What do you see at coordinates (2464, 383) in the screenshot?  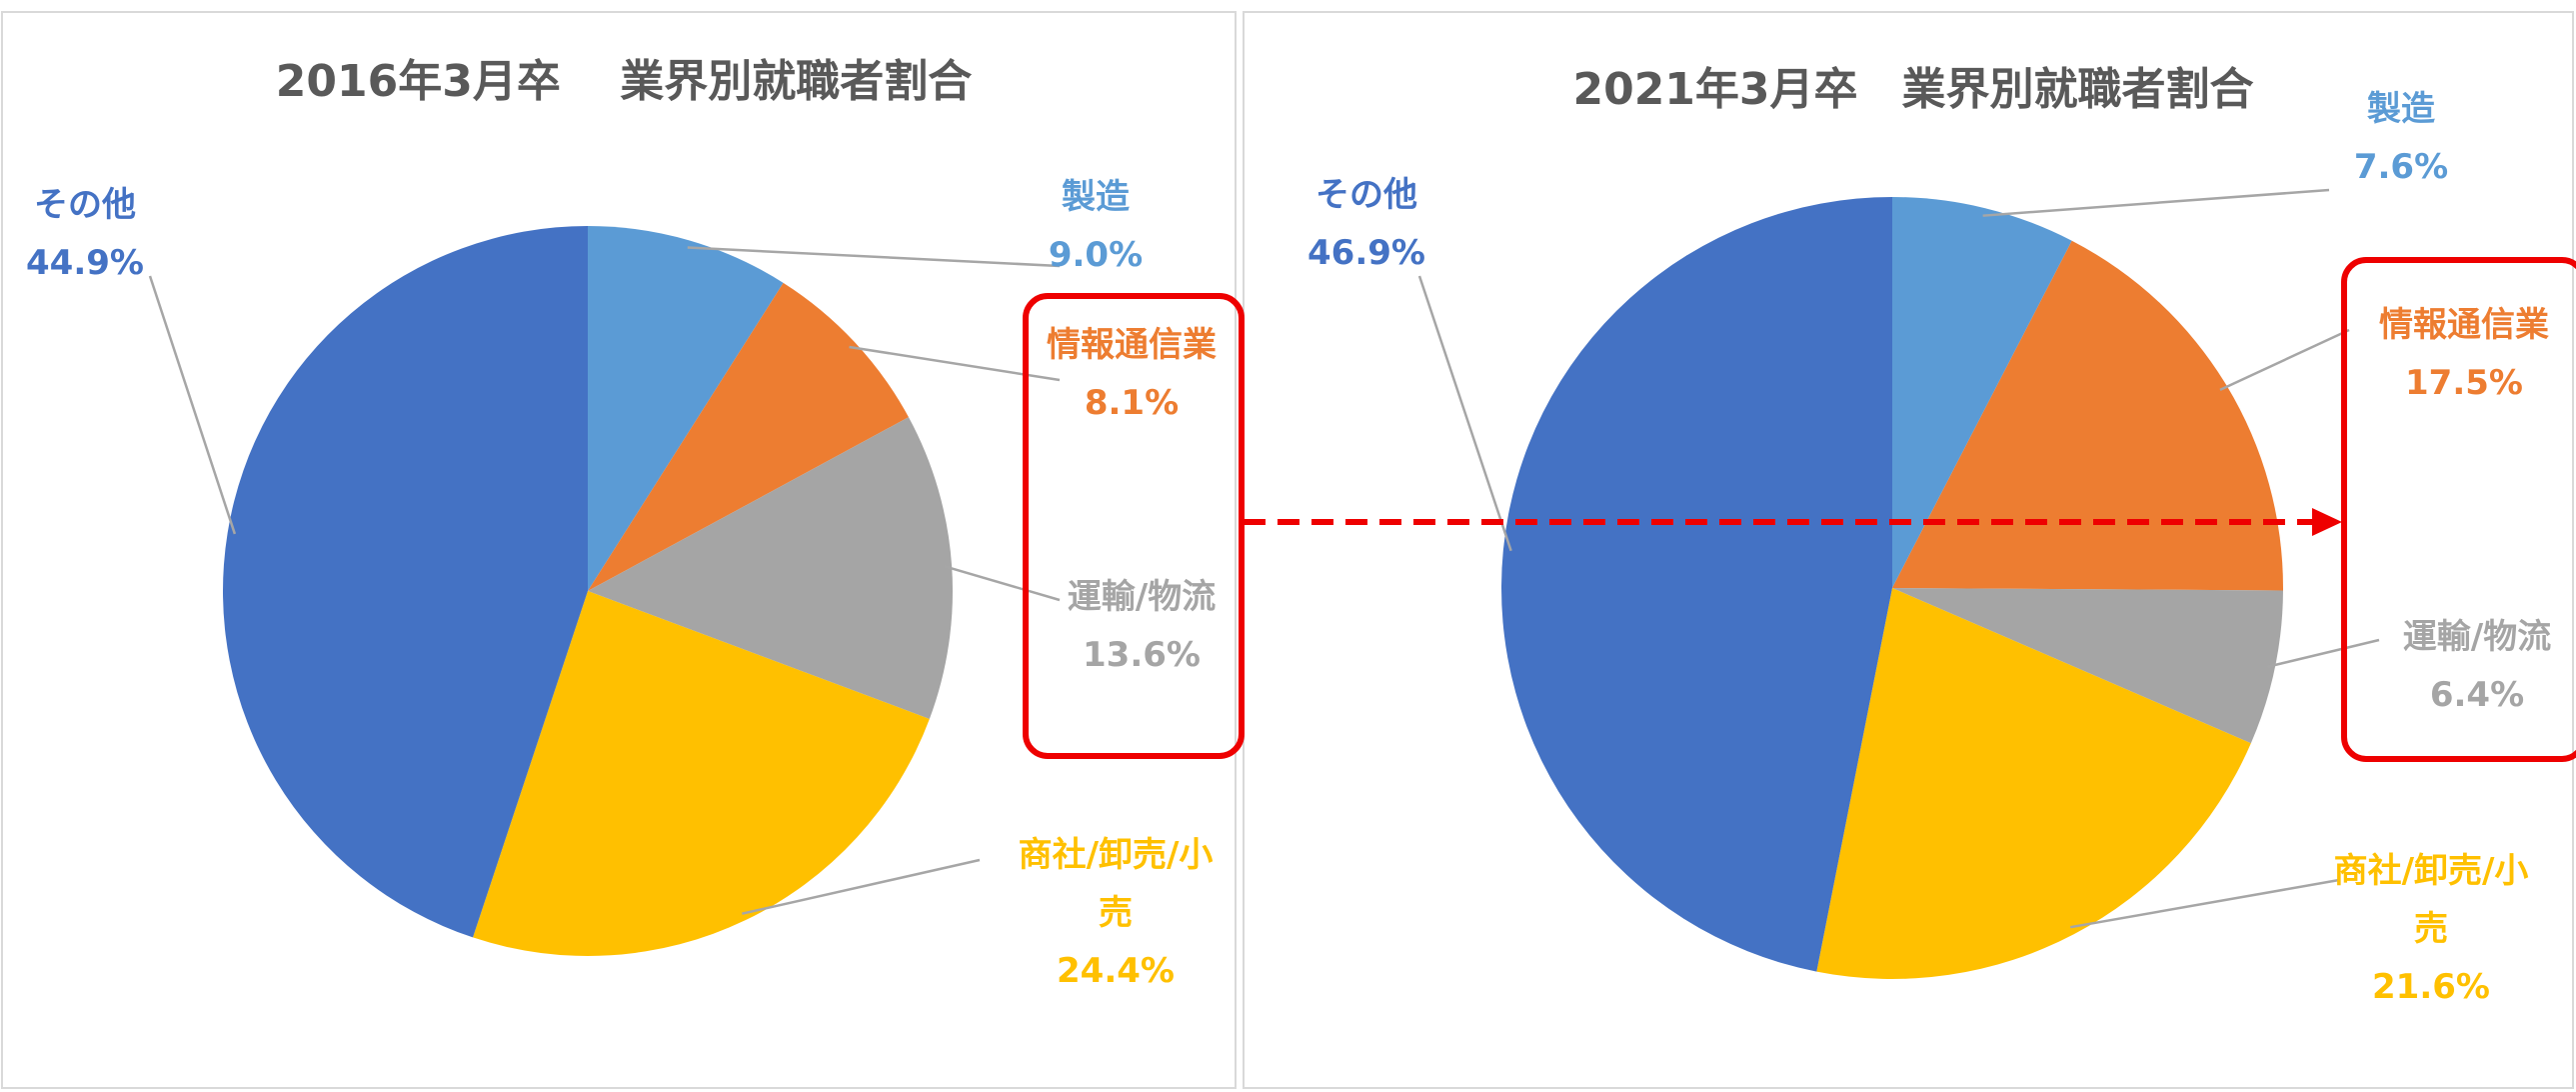 I see `value-label: 17.5%` at bounding box center [2464, 383].